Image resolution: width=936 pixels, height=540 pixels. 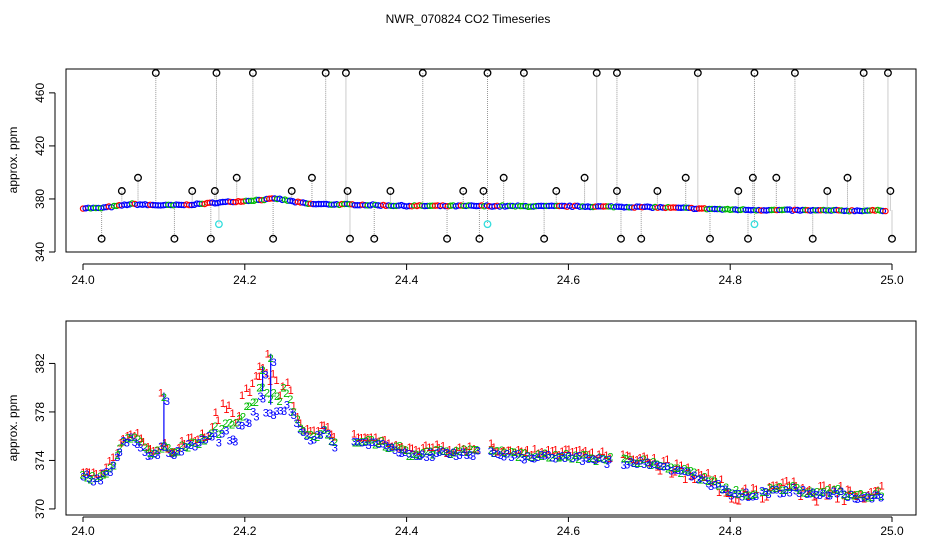 What do you see at coordinates (487, 275) in the screenshot?
I see `top-x-axis: 24.0 24.2 24.4 24.6 24.8 25.0` at bounding box center [487, 275].